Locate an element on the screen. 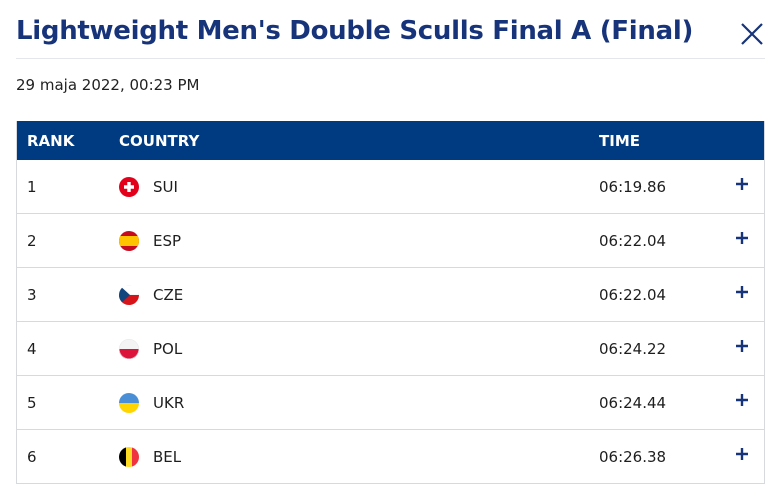 The image size is (776, 493). table-row: 4 POL 06:24.22 is located at coordinates (390, 349).